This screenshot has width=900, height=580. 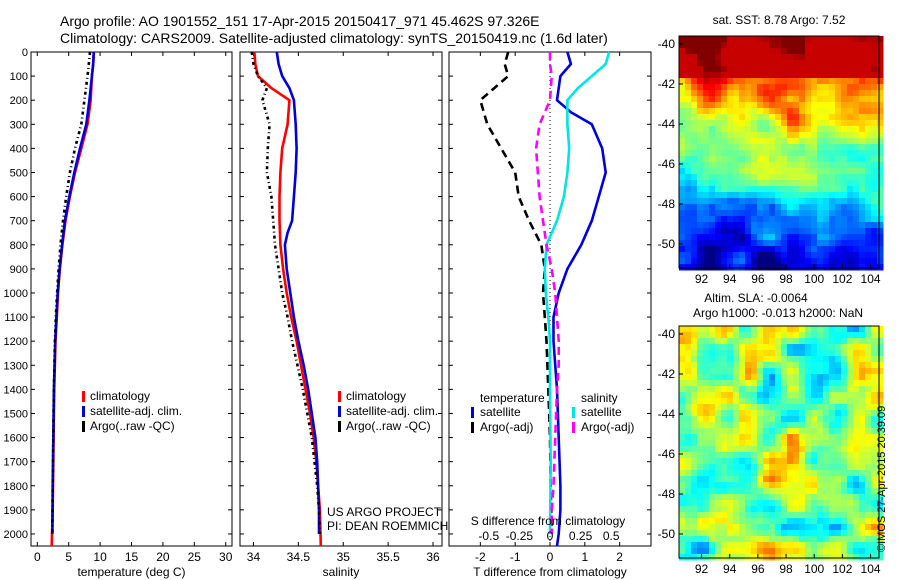 What do you see at coordinates (814, 279) in the screenshot?
I see `map-xtick-label: 100` at bounding box center [814, 279].